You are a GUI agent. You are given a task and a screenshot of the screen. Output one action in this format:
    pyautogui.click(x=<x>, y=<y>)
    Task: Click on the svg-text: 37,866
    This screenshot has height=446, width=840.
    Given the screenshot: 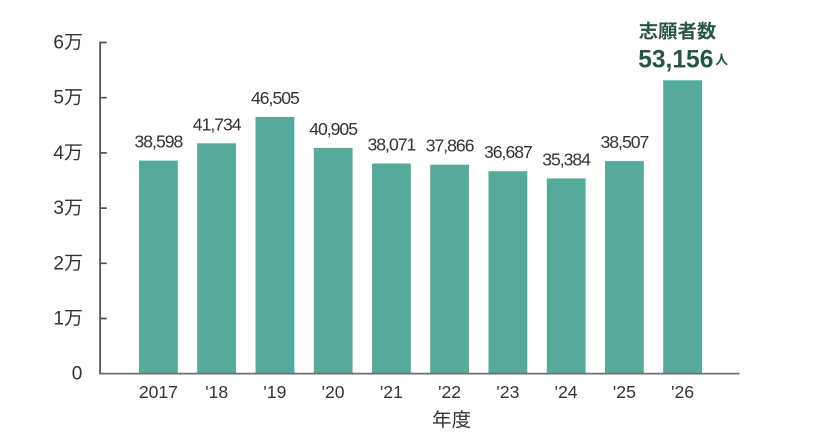 What is the action you would take?
    pyautogui.click(x=450, y=146)
    